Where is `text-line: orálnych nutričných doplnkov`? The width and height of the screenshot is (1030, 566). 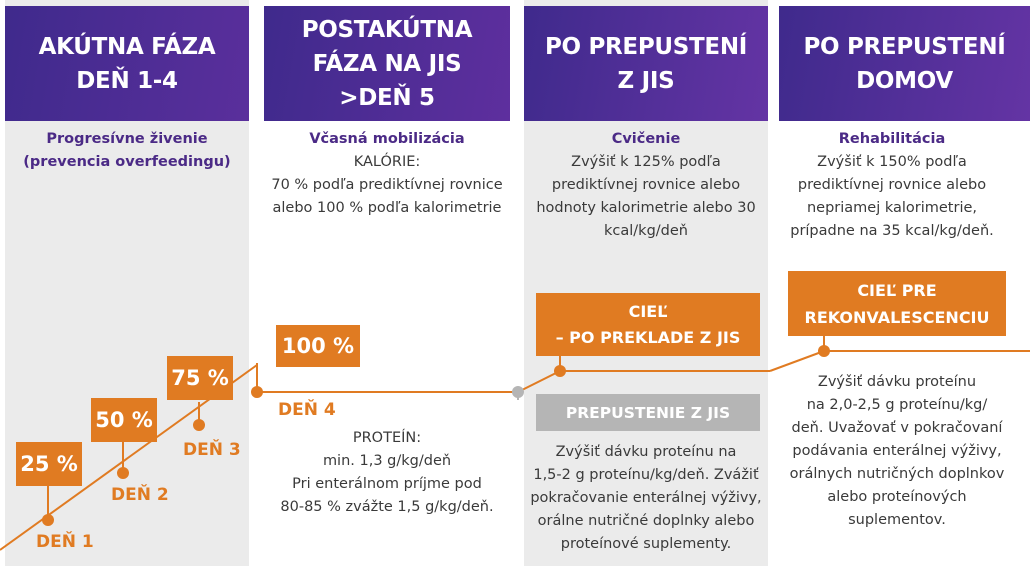 text-line: orálnych nutričných doplnkov is located at coordinates (897, 474).